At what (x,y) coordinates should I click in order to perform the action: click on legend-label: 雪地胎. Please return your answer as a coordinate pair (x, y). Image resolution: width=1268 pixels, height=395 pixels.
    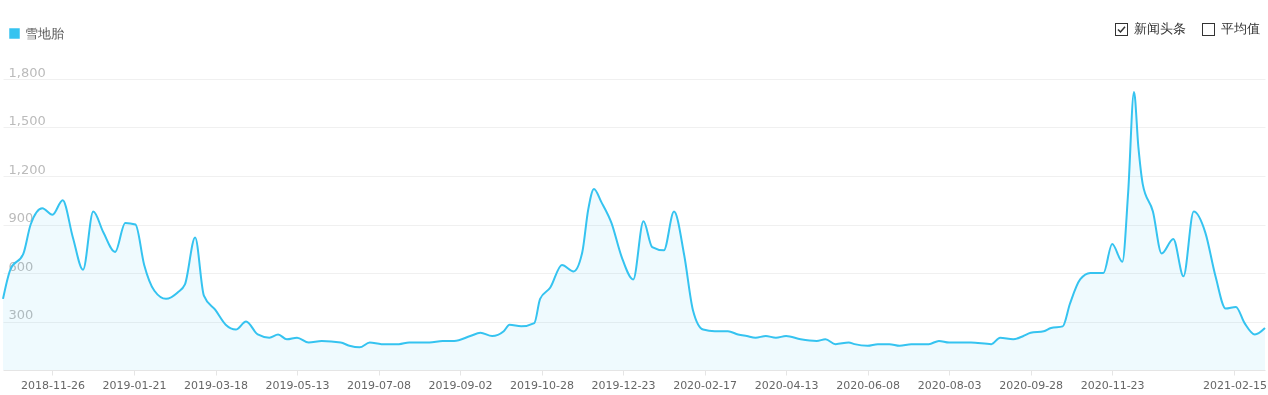
    Looking at the image, I should click on (44, 33).